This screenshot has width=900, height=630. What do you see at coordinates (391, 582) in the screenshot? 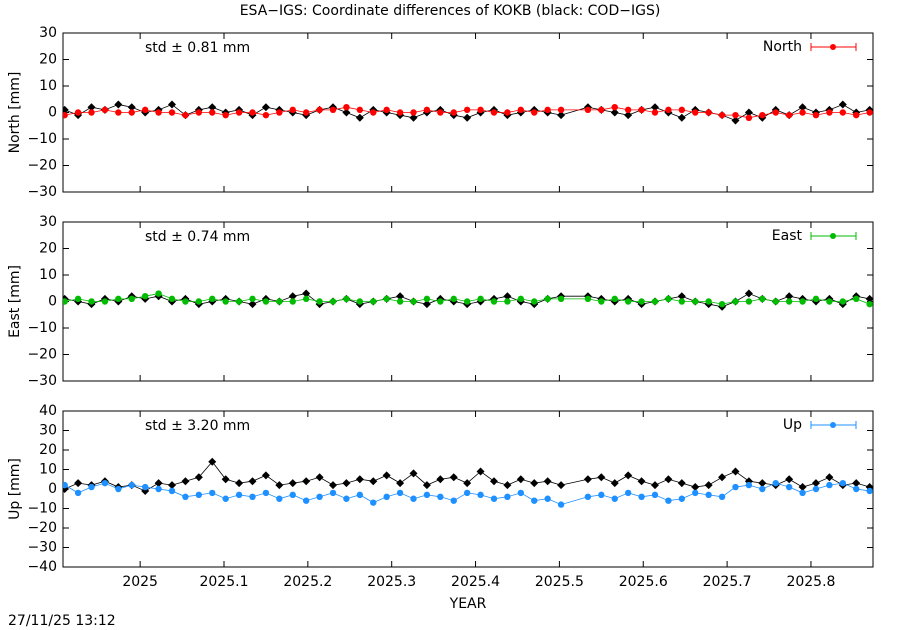
I see `x-tick-label: 2025.3` at bounding box center [391, 582].